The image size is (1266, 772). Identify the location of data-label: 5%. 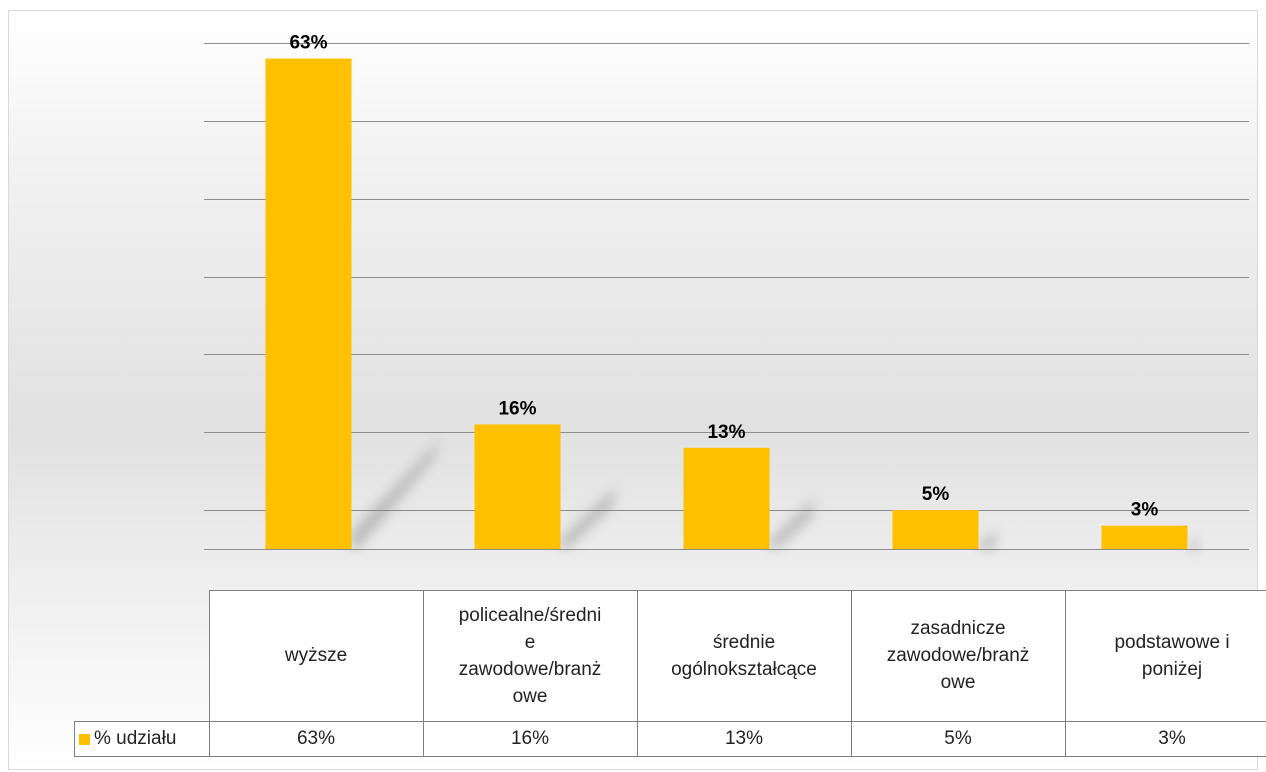
(936, 494).